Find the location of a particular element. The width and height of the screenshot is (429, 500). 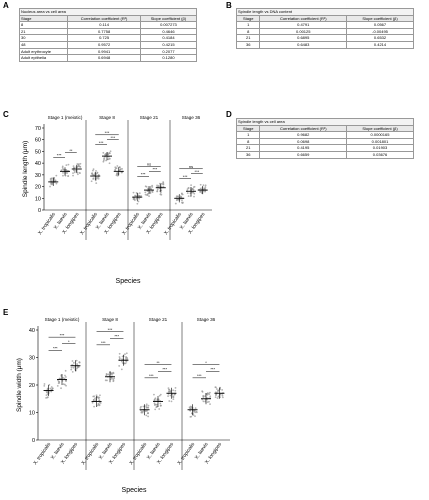

group-title: Stage 1 (meiotic) is located at coordinates (65, 117).